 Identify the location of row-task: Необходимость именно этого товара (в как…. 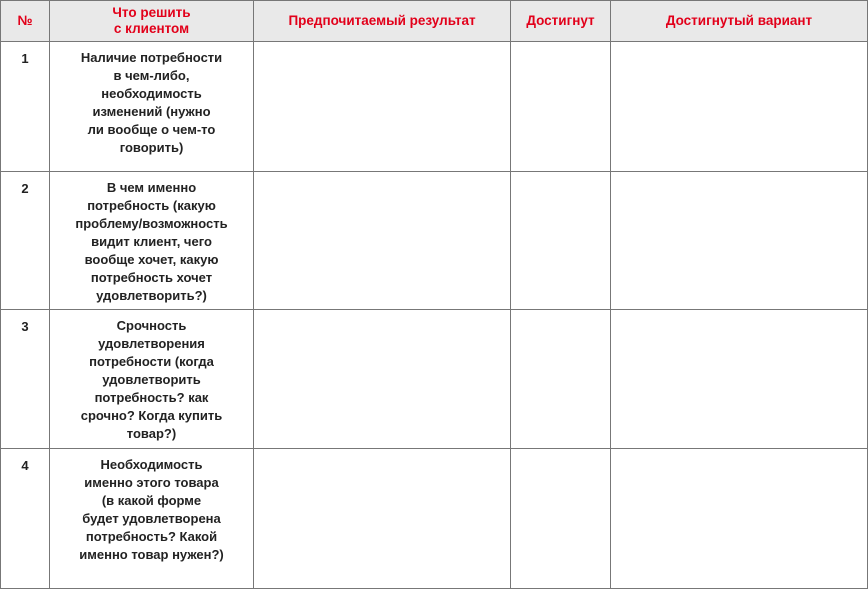
(151, 518).